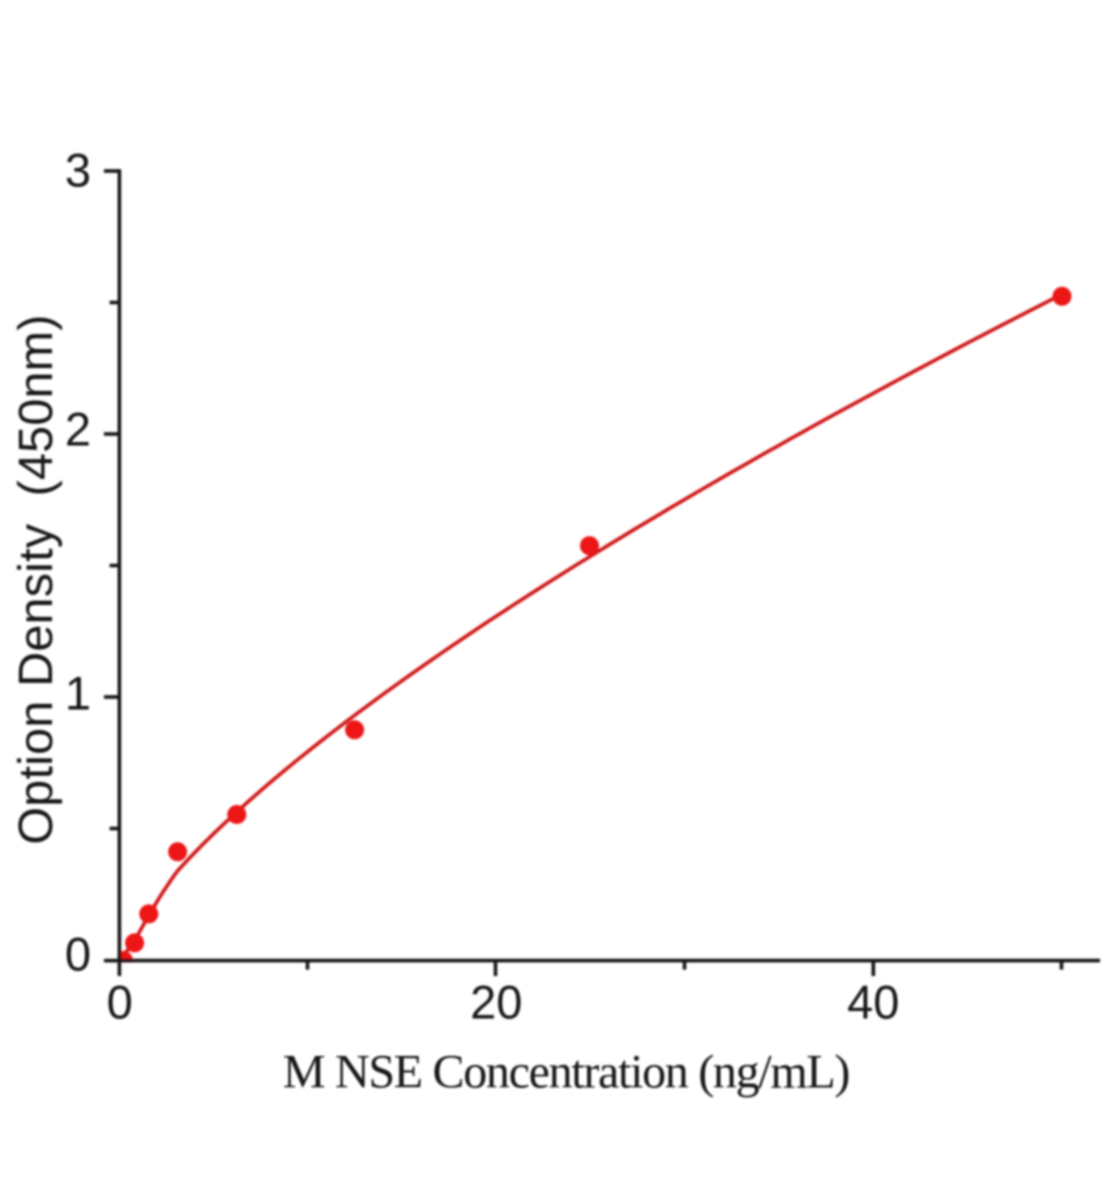 The image size is (1104, 1200). Describe the element at coordinates (873, 1001) in the screenshot. I see `svg-text: 40` at that location.